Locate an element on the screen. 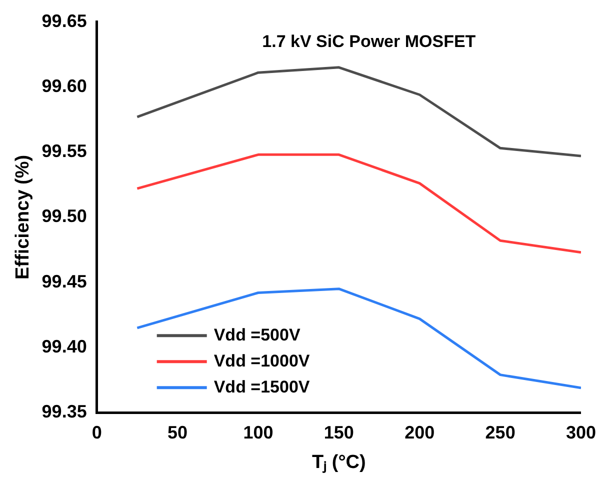 Image resolution: width=611 pixels, height=486 pixels. x-tick-label: 100 is located at coordinates (258, 432).